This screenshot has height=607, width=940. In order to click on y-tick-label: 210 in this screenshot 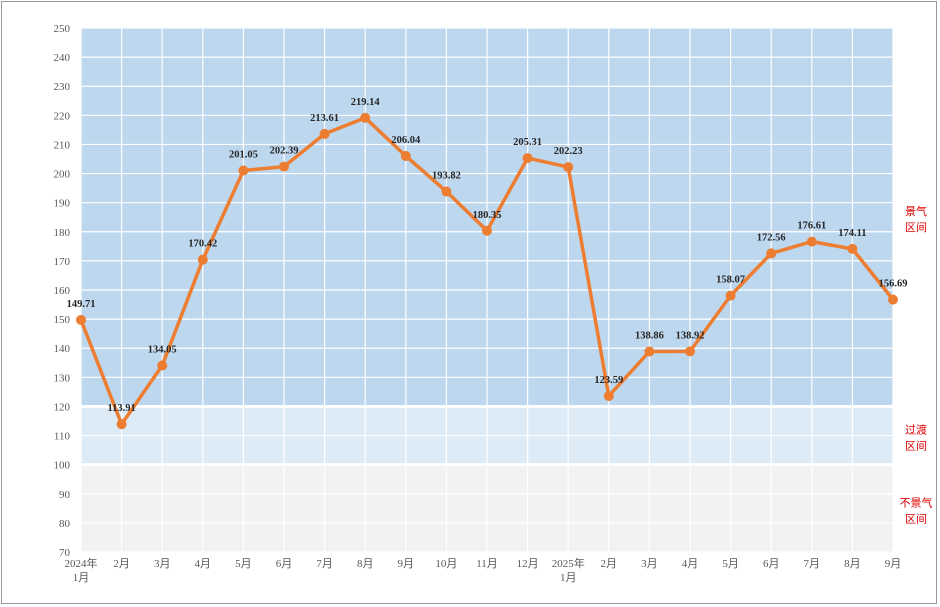, I will do `click(62, 145)`.